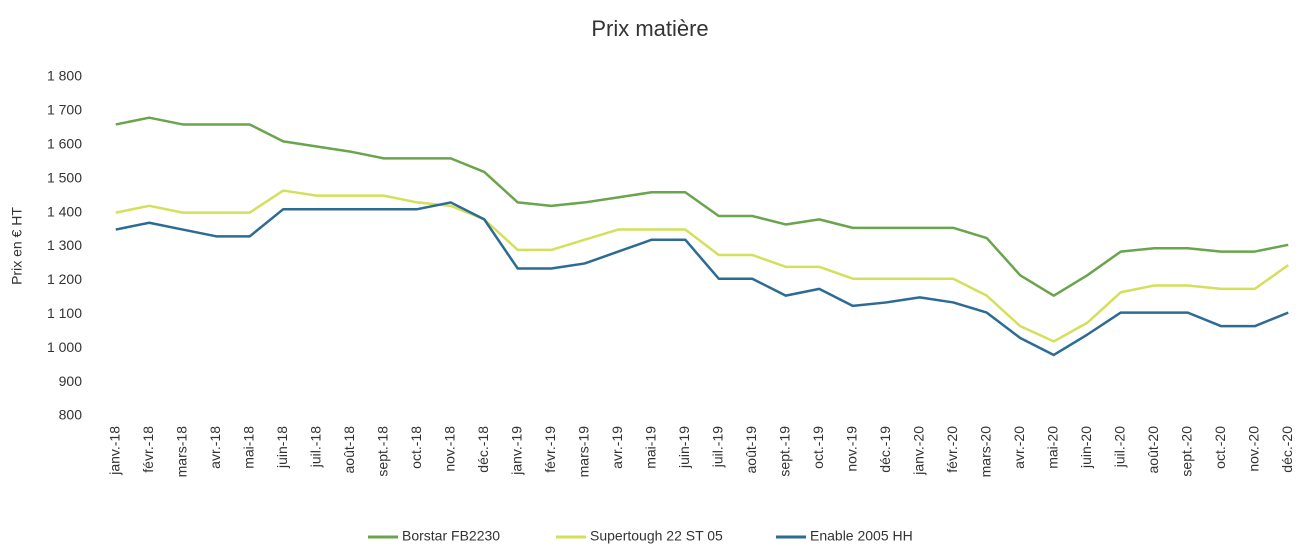  What do you see at coordinates (248, 447) in the screenshot?
I see `x-tick-label: mai-18` at bounding box center [248, 447].